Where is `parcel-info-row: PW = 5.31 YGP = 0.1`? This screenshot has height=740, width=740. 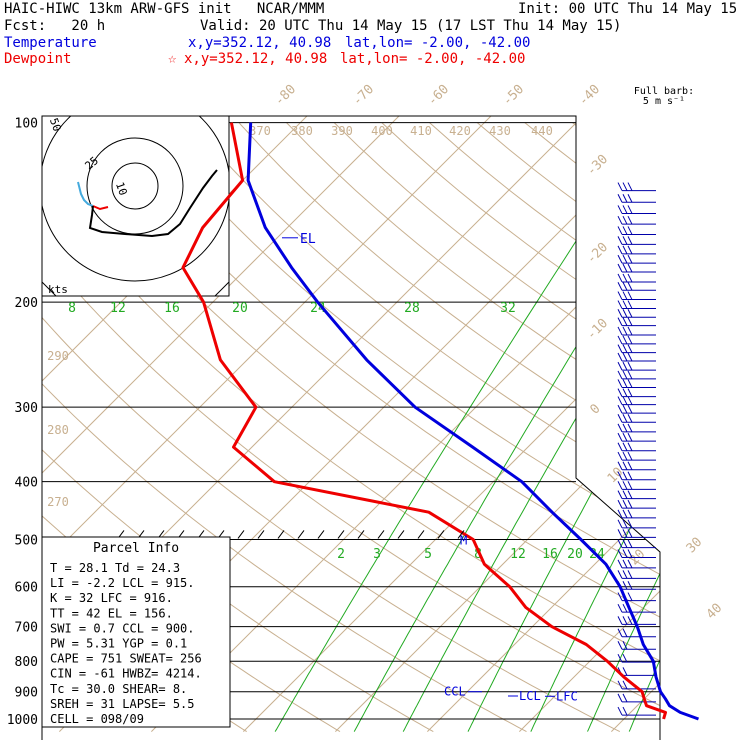
parcel-info-row: PW = 5.31 YGP = 0.1 is located at coordinates (118, 644).